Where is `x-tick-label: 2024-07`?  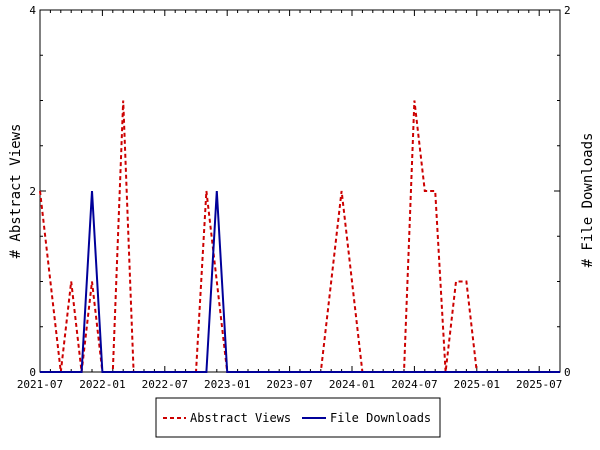 x-tick-label: 2024-07 is located at coordinates (414, 384).